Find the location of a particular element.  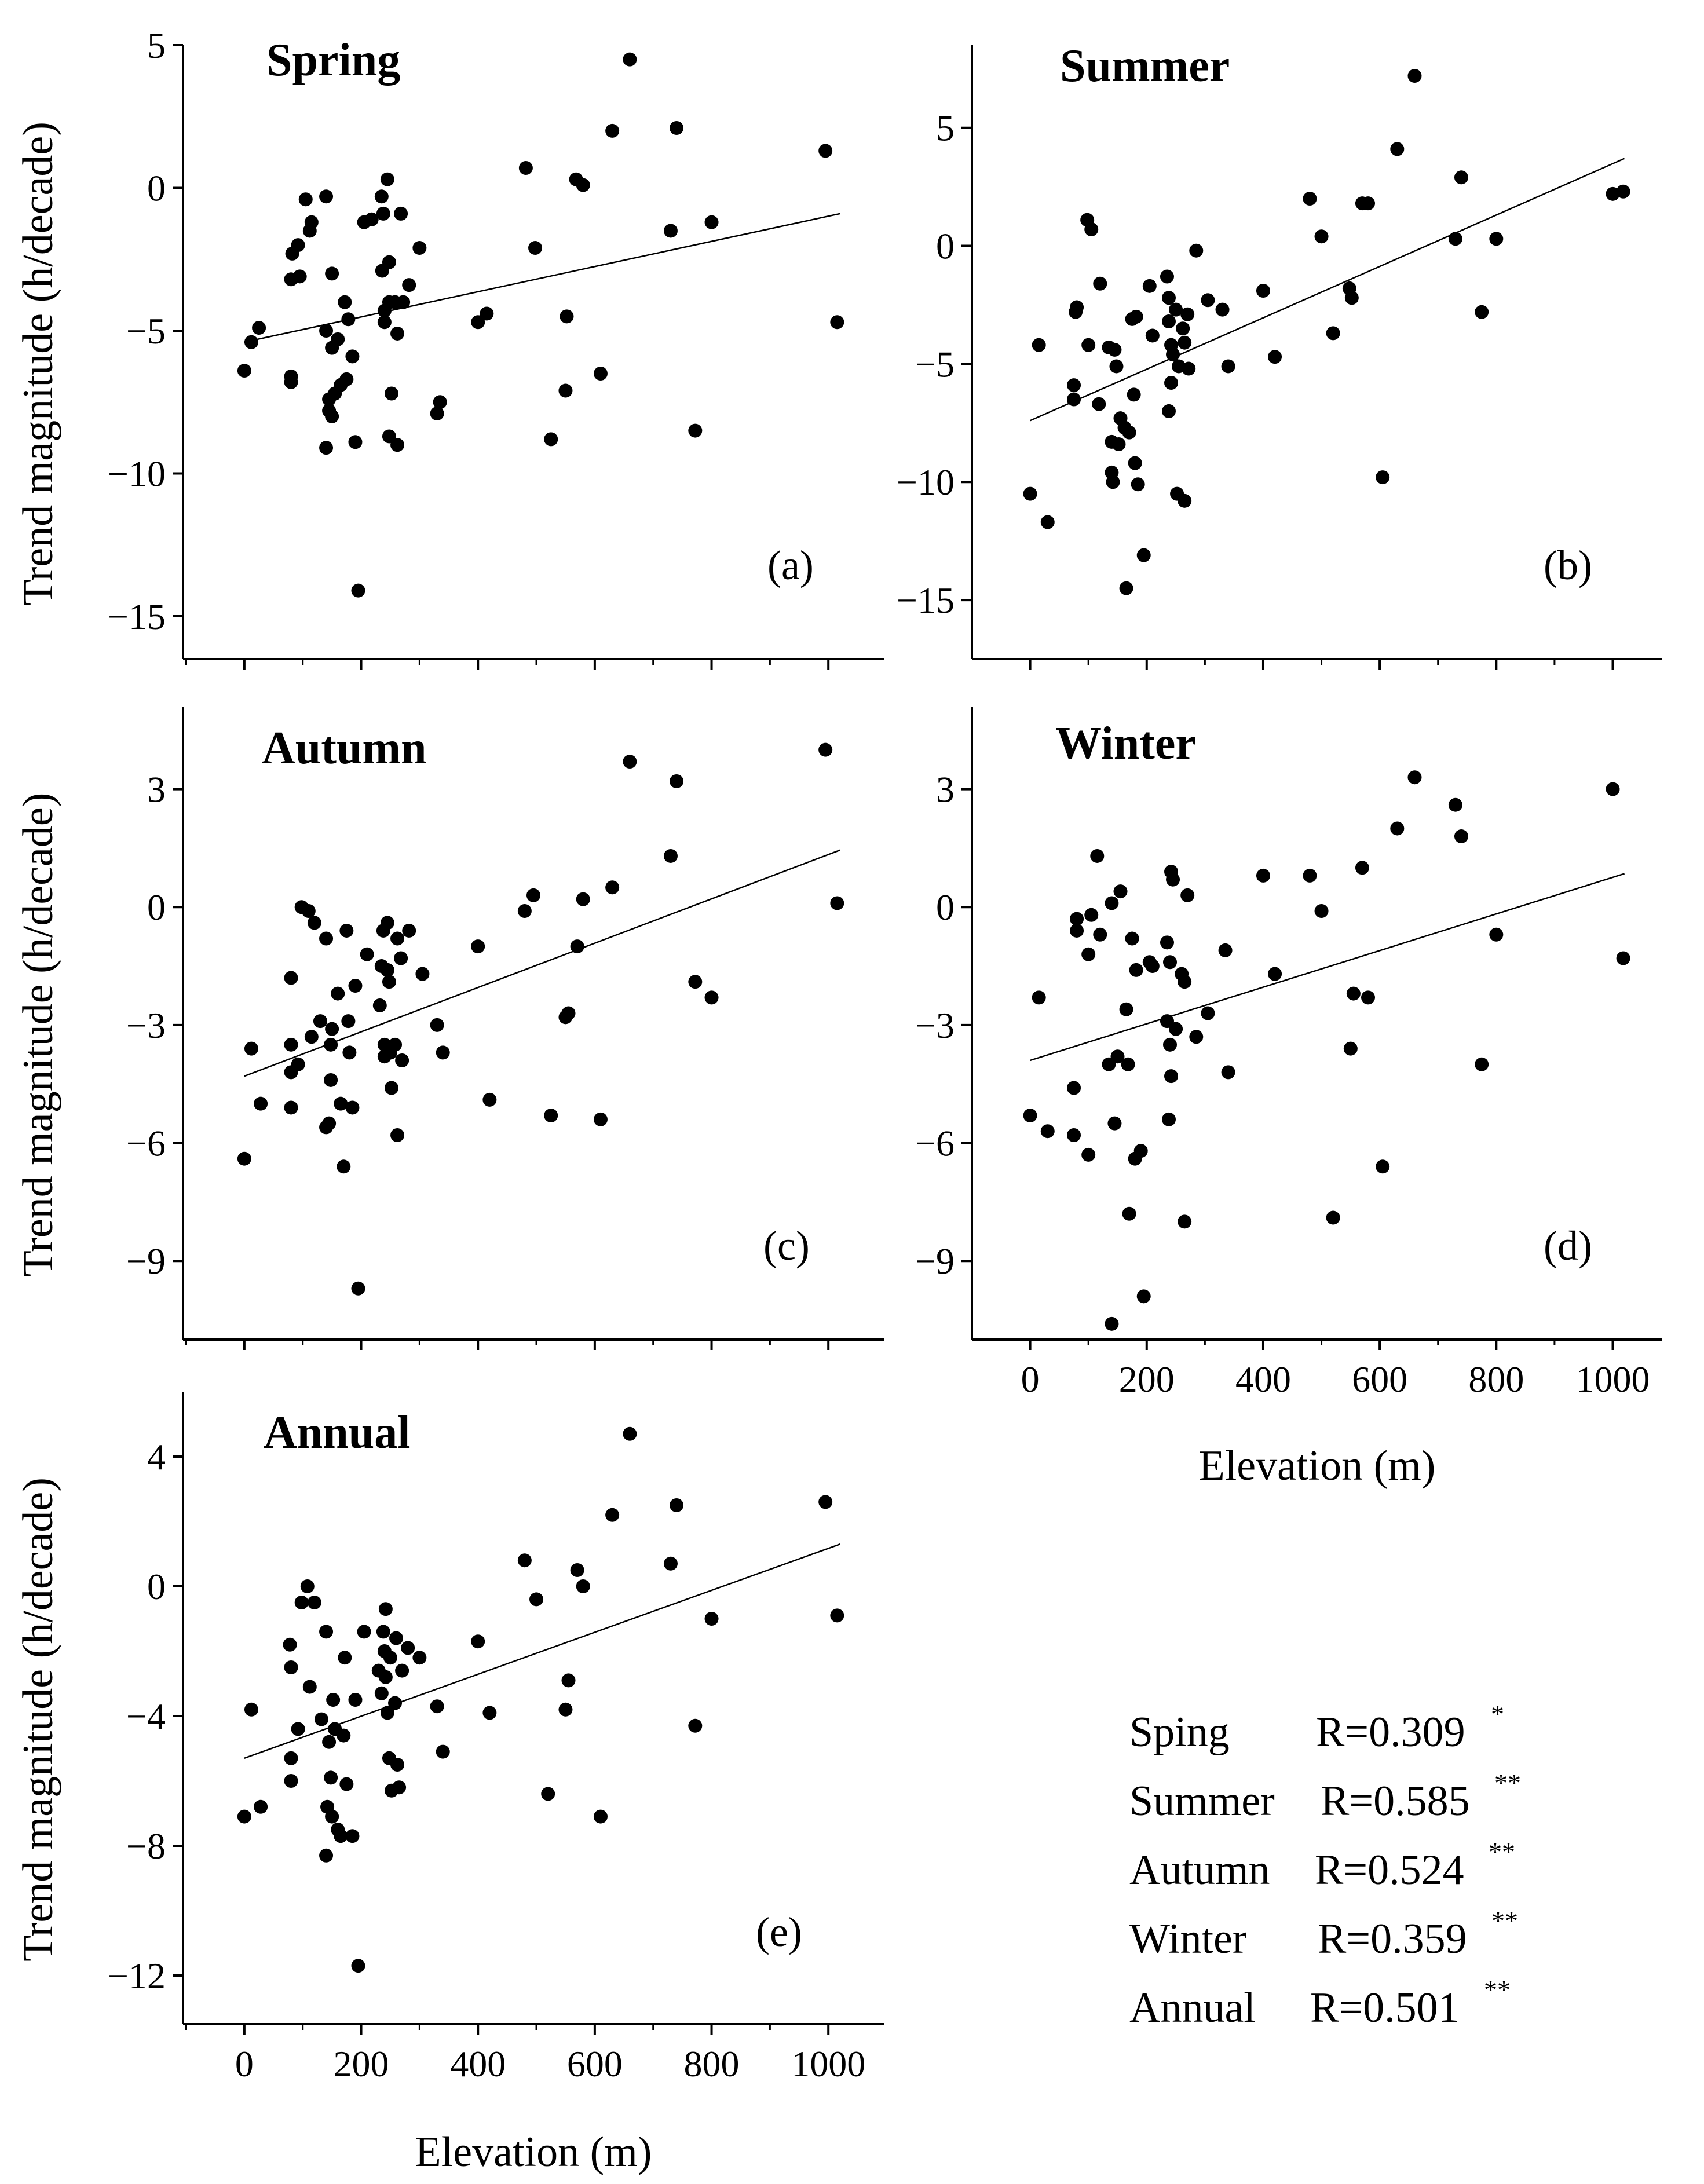

legend-season-annual: Annual is located at coordinates (1192, 2008).